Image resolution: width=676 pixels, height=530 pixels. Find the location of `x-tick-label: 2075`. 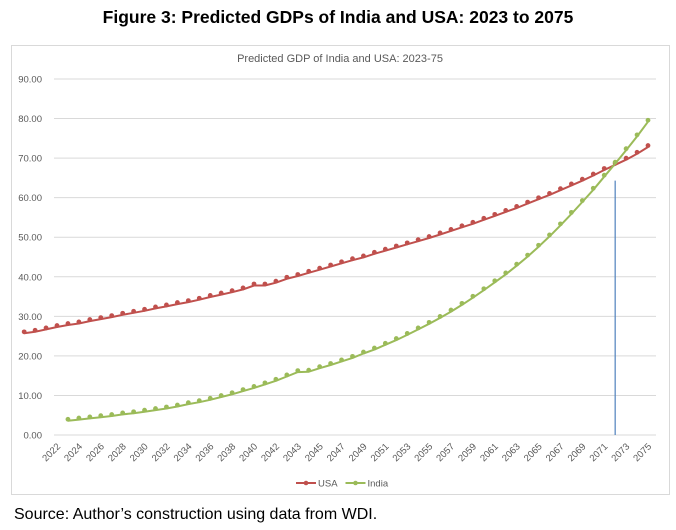

x-tick-label: 2075 is located at coordinates (642, 452).